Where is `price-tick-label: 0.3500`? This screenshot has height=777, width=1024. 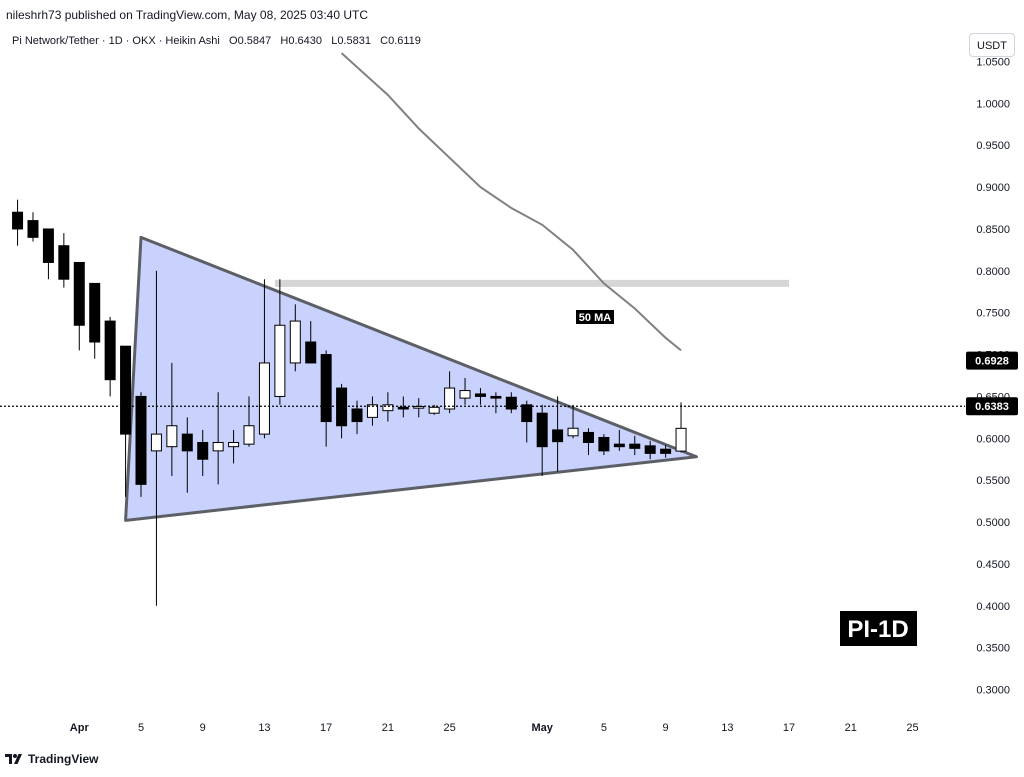
price-tick-label: 0.3500 is located at coordinates (993, 649).